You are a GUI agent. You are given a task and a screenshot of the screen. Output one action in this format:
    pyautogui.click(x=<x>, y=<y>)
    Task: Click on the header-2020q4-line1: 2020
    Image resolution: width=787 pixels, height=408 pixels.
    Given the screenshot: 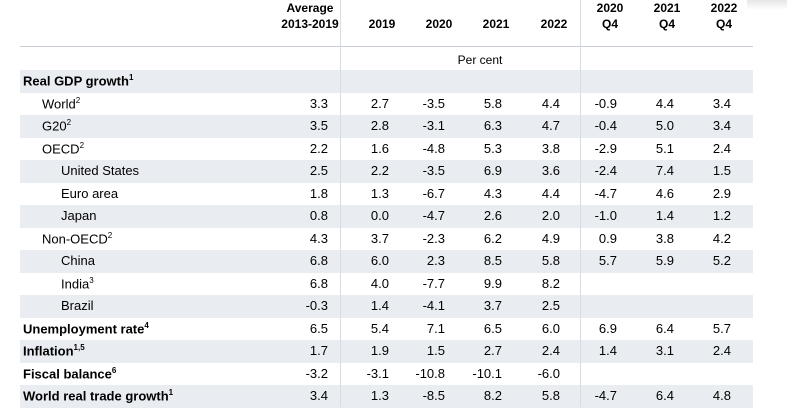 What is the action you would take?
    pyautogui.click(x=610, y=8)
    